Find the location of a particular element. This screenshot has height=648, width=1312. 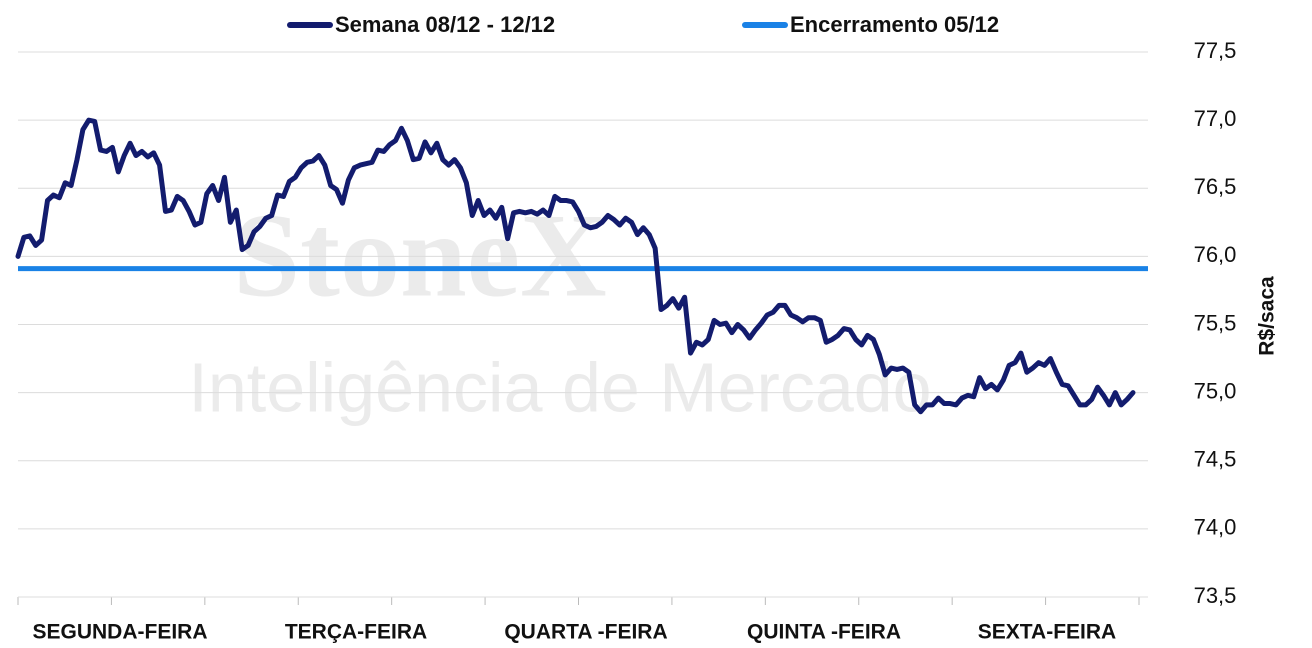

y-tick-label: 77,5 is located at coordinates (1215, 50).